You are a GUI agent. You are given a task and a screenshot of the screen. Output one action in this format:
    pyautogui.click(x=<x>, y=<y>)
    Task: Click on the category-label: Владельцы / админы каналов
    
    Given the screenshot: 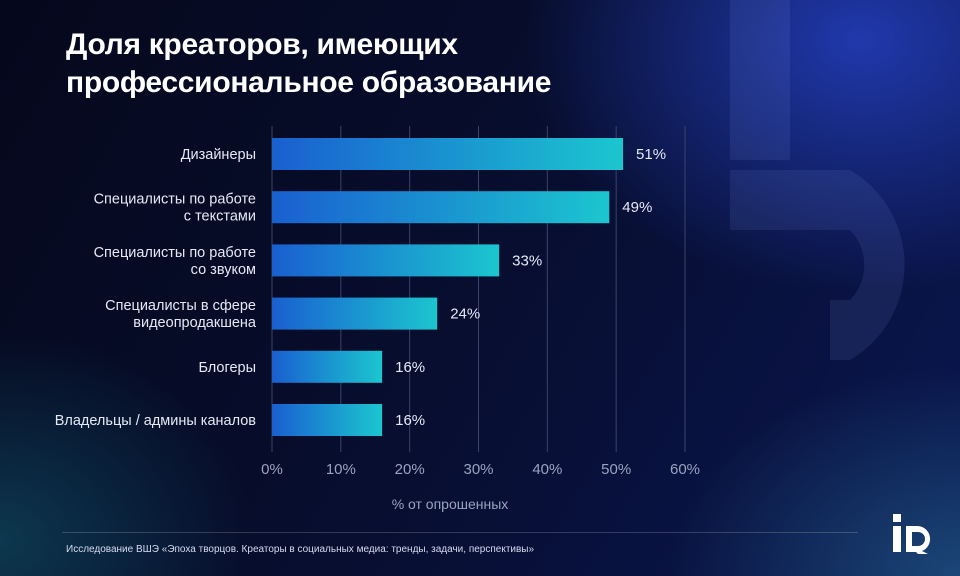 What is the action you would take?
    pyautogui.click(x=156, y=421)
    